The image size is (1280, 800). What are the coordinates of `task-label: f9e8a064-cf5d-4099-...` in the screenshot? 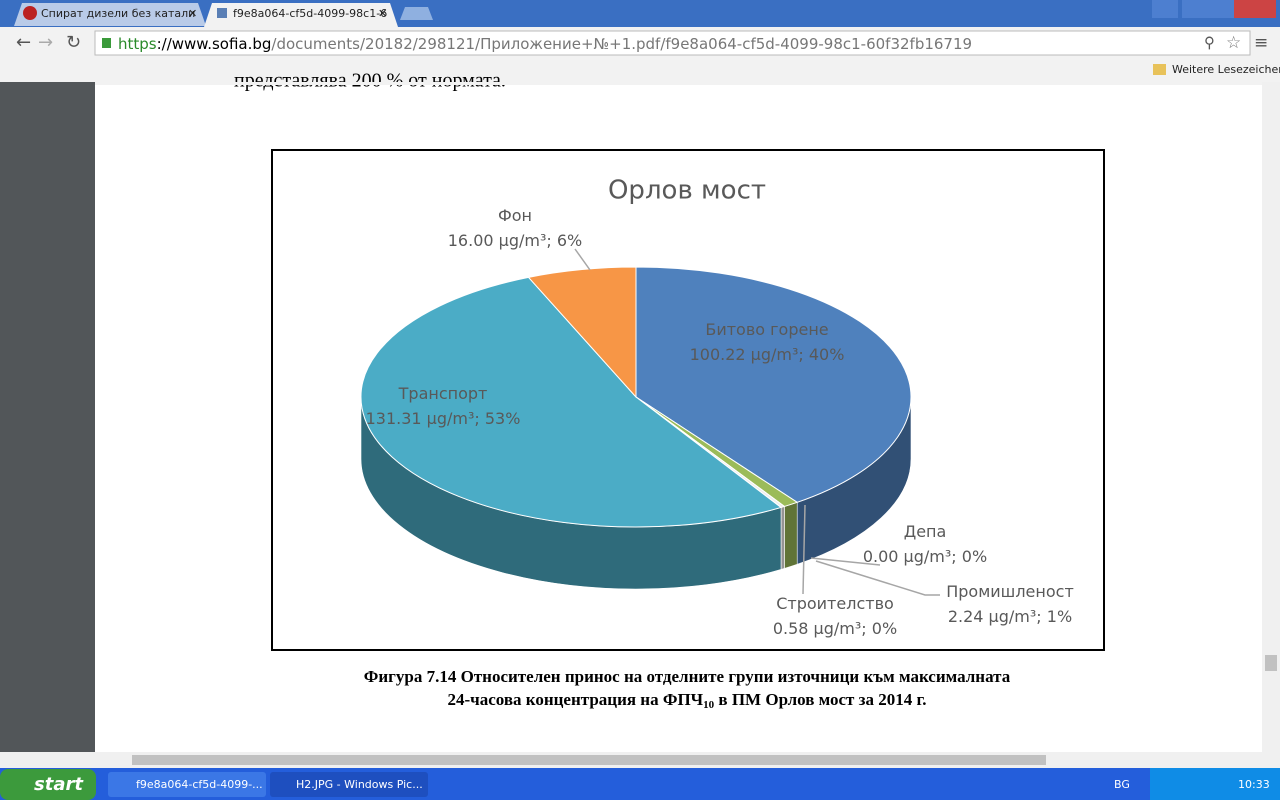 It's located at (199, 784).